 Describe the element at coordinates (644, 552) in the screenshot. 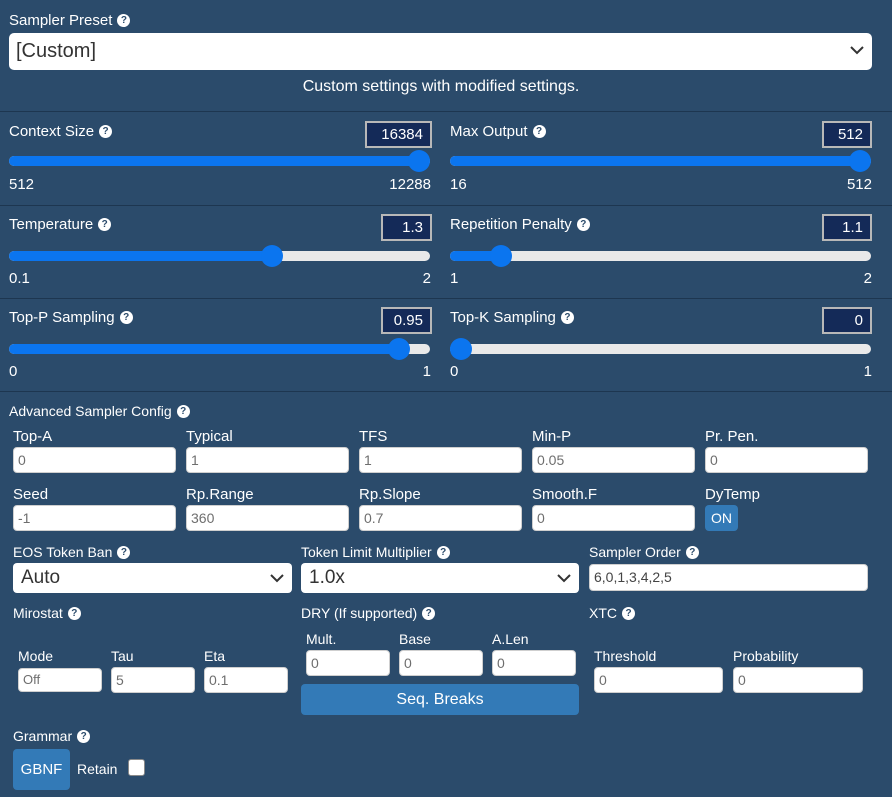

I see `sampler-order-label: Sampler Order?` at that location.